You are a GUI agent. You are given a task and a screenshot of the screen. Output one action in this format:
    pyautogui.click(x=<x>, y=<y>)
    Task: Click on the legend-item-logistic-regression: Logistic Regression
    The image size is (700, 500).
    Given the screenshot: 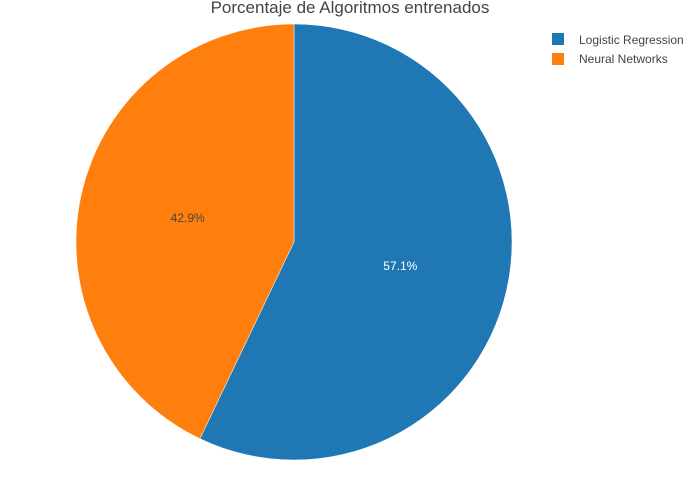 What is the action you would take?
    pyautogui.click(x=618, y=40)
    